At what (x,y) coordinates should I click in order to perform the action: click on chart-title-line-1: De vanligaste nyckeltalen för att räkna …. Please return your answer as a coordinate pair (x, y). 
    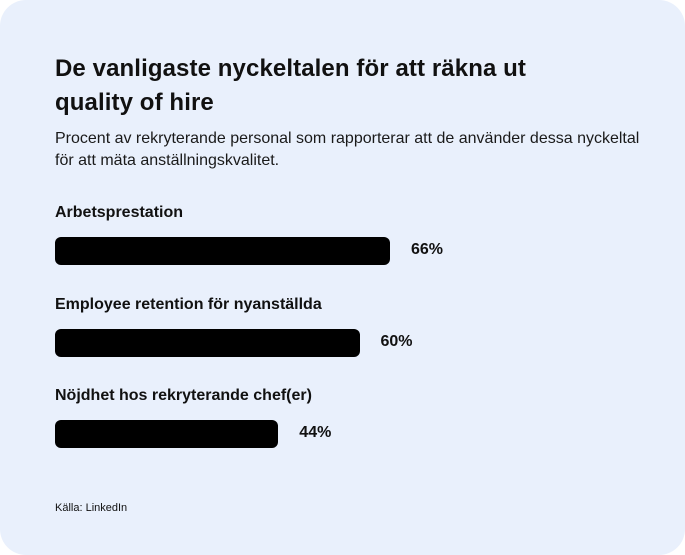
    Looking at the image, I should click on (291, 68).